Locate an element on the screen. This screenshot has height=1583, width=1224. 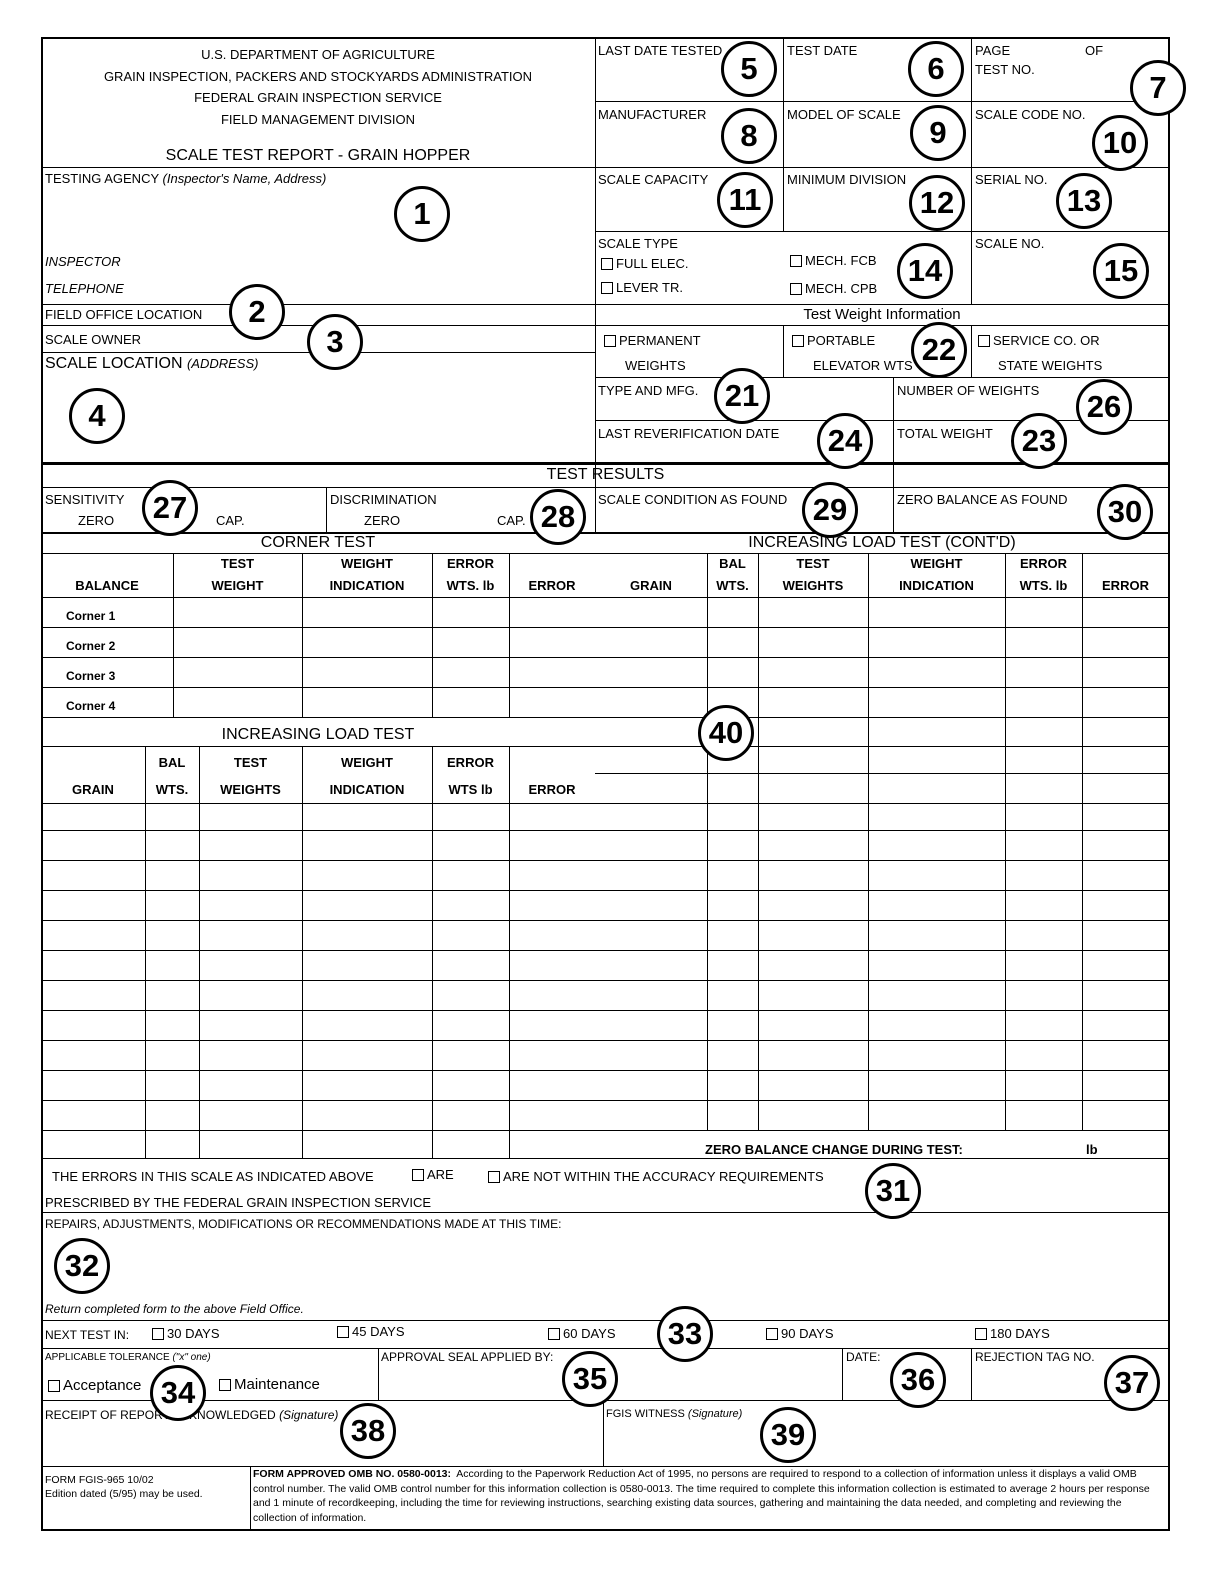
next-test-180-checkbox: 180 DAYS is located at coordinates (1012, 1333).